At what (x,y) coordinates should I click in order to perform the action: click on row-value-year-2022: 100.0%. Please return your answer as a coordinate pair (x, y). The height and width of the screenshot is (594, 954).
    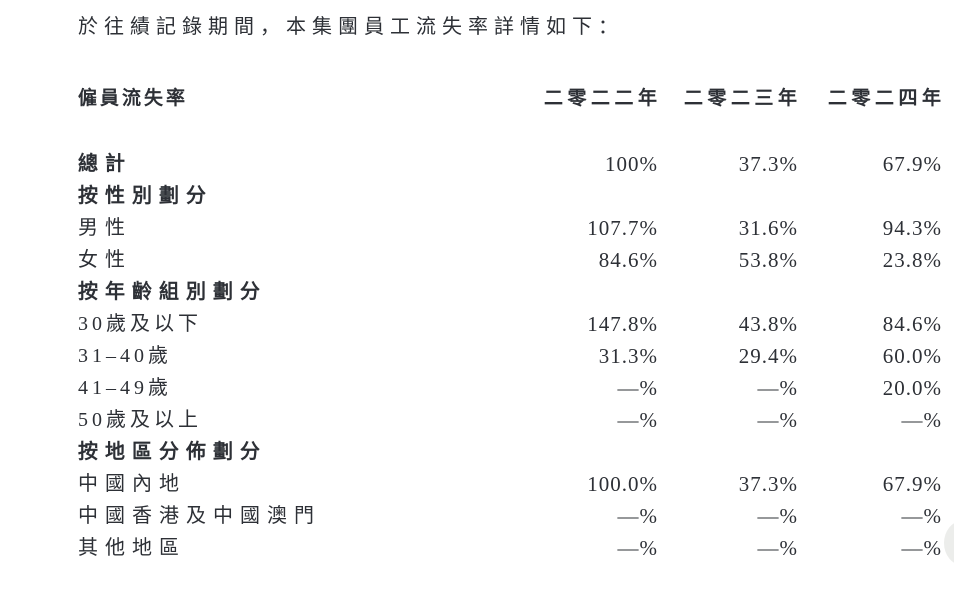
    Looking at the image, I should click on (622, 484).